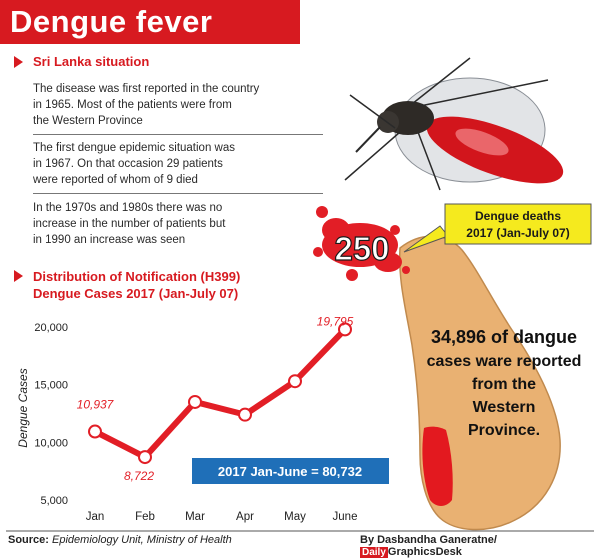 This screenshot has width=600, height=560. I want to click on paragraph-line: the Western Province, so click(88, 121).